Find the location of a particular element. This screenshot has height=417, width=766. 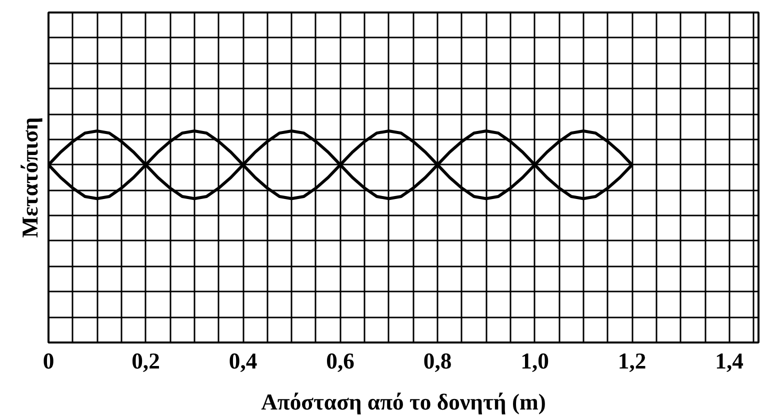

y-axis-title: Μετατόπιση is located at coordinates (30, 177).